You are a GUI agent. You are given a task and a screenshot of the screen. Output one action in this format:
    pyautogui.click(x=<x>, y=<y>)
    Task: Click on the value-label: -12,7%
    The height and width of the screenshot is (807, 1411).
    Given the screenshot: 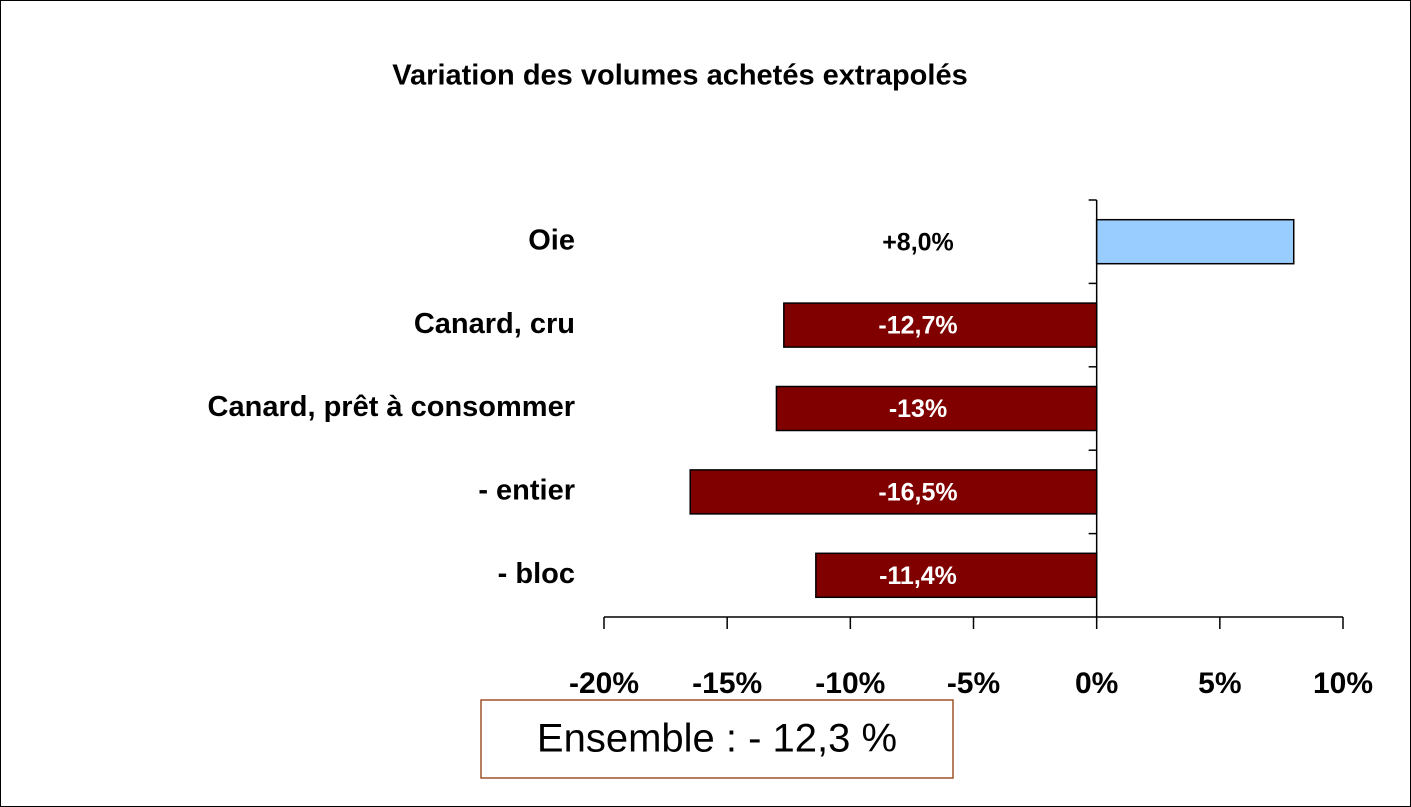 What is the action you would take?
    pyautogui.click(x=917, y=326)
    